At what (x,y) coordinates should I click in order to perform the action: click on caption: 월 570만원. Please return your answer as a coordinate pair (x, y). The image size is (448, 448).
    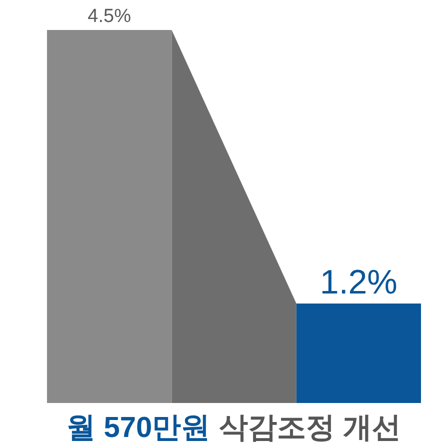
    Looking at the image, I should click on (138, 428).